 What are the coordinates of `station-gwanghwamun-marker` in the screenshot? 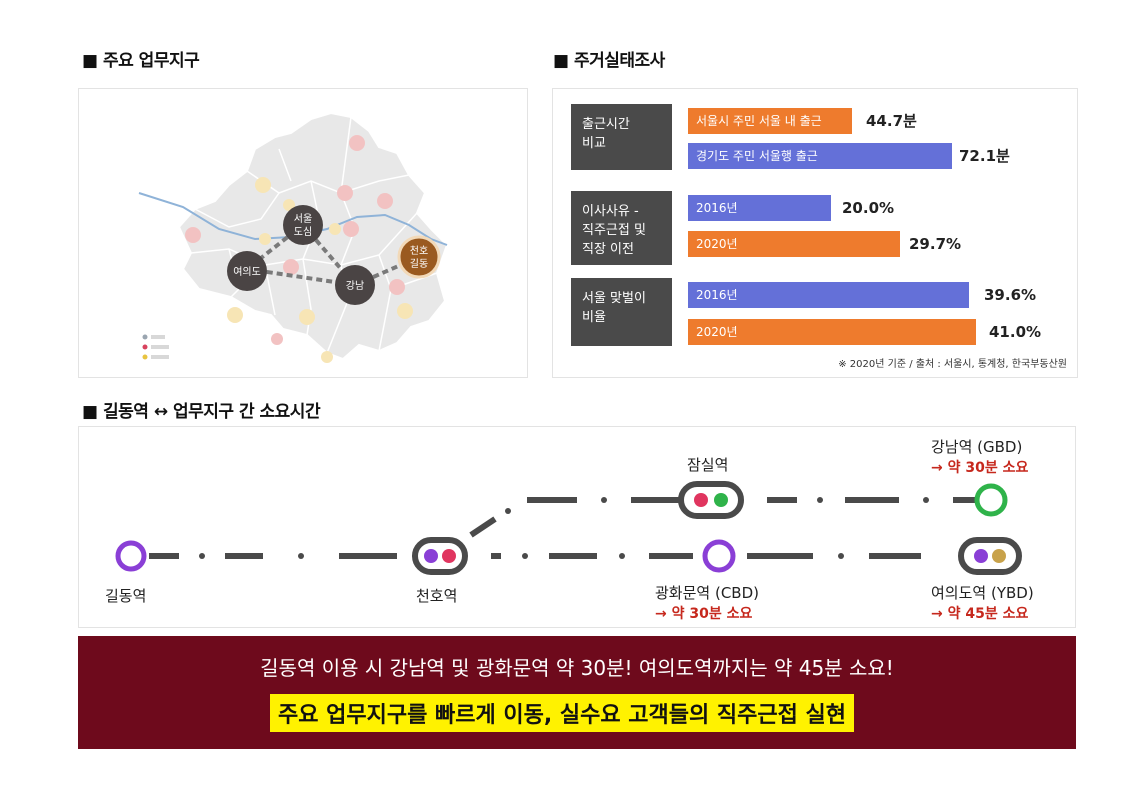 It's located at (719, 556).